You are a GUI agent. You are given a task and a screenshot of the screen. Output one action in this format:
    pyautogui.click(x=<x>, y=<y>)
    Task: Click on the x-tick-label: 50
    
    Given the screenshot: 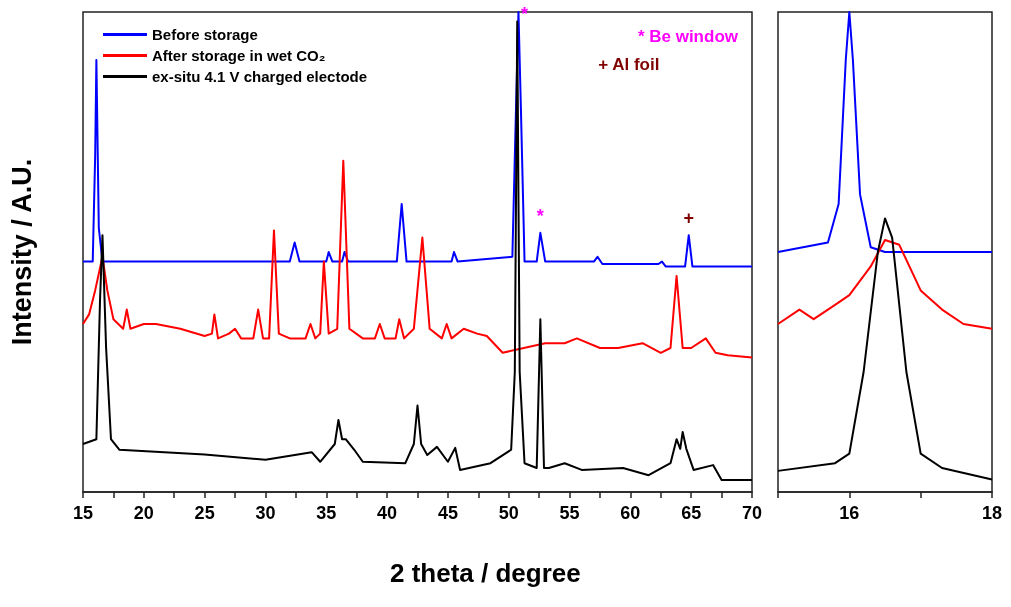 What is the action you would take?
    pyautogui.click(x=508, y=513)
    